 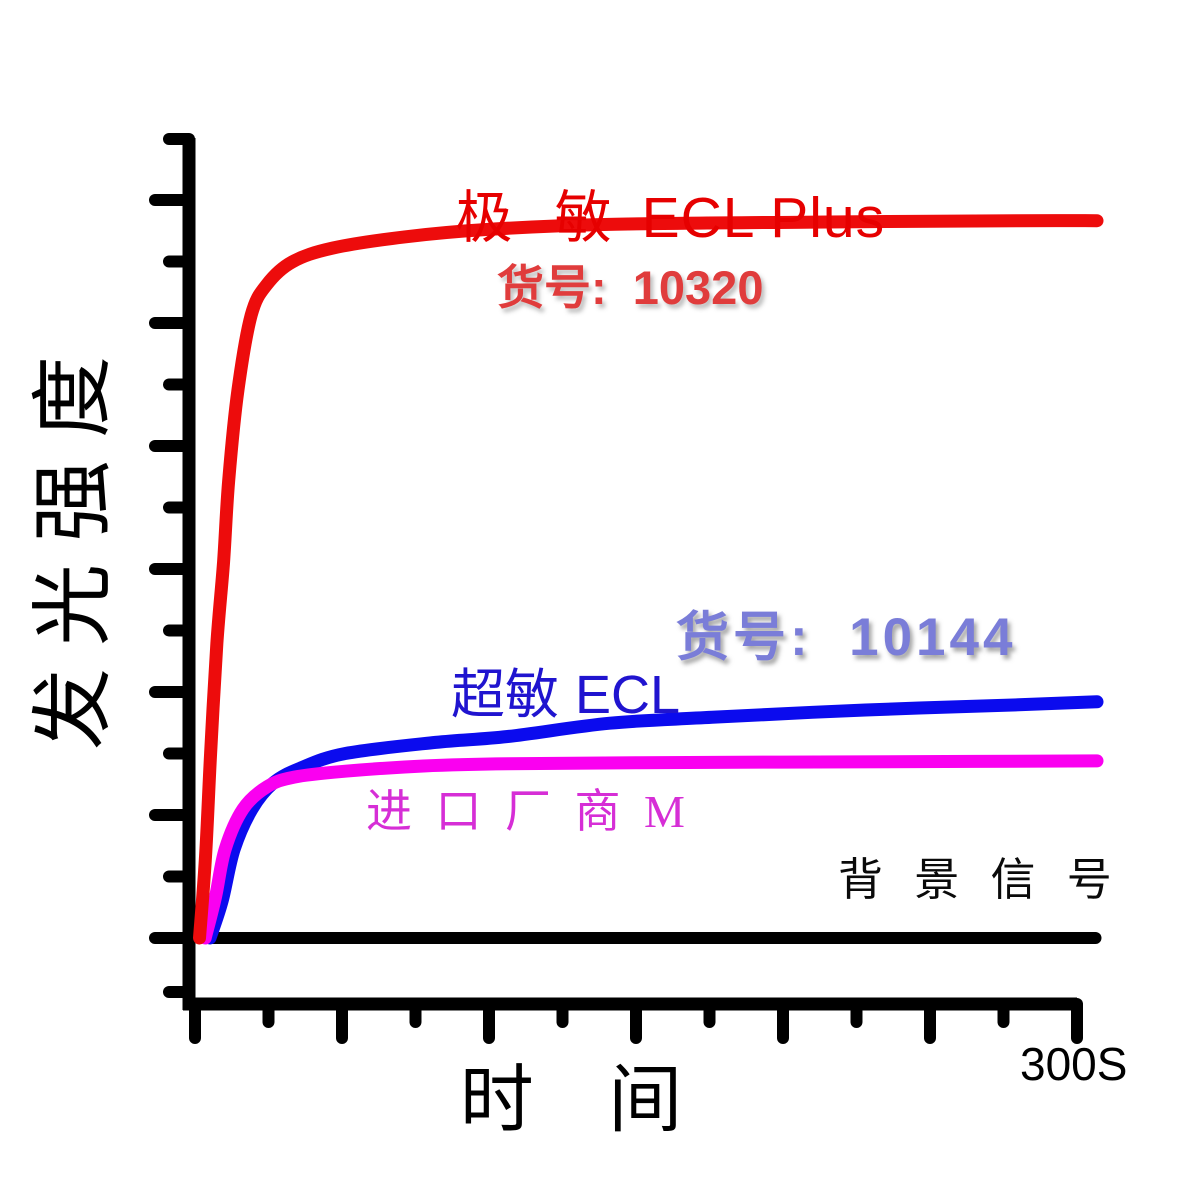 What do you see at coordinates (505, 695) in the screenshot?
I see `series-label-ultra-ecl-cjk: 超敏` at bounding box center [505, 695].